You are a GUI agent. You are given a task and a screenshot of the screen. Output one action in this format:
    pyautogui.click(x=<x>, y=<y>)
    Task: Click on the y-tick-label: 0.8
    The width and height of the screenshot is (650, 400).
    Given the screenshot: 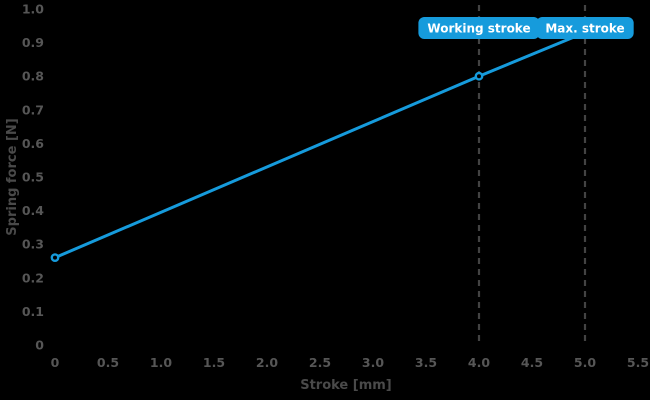 What is the action you would take?
    pyautogui.click(x=33, y=76)
    